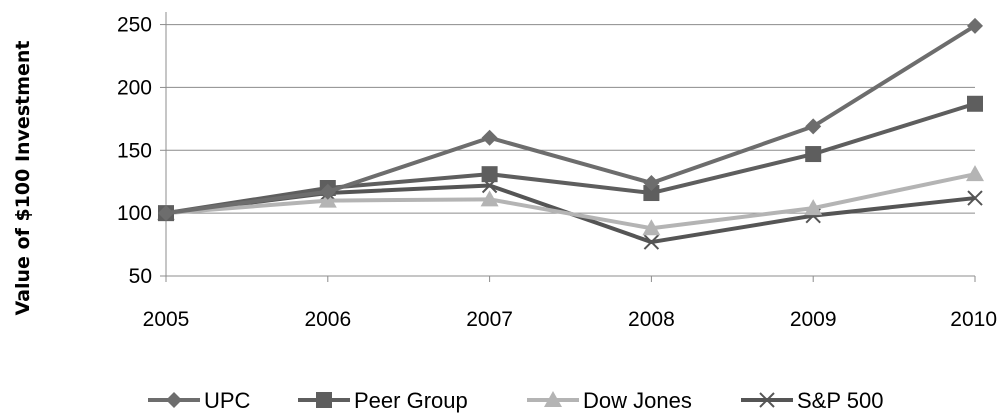  What do you see at coordinates (570, 319) in the screenshot?
I see `x-tick-labels: 2005 2006 2007 2008 2009 2010` at bounding box center [570, 319].